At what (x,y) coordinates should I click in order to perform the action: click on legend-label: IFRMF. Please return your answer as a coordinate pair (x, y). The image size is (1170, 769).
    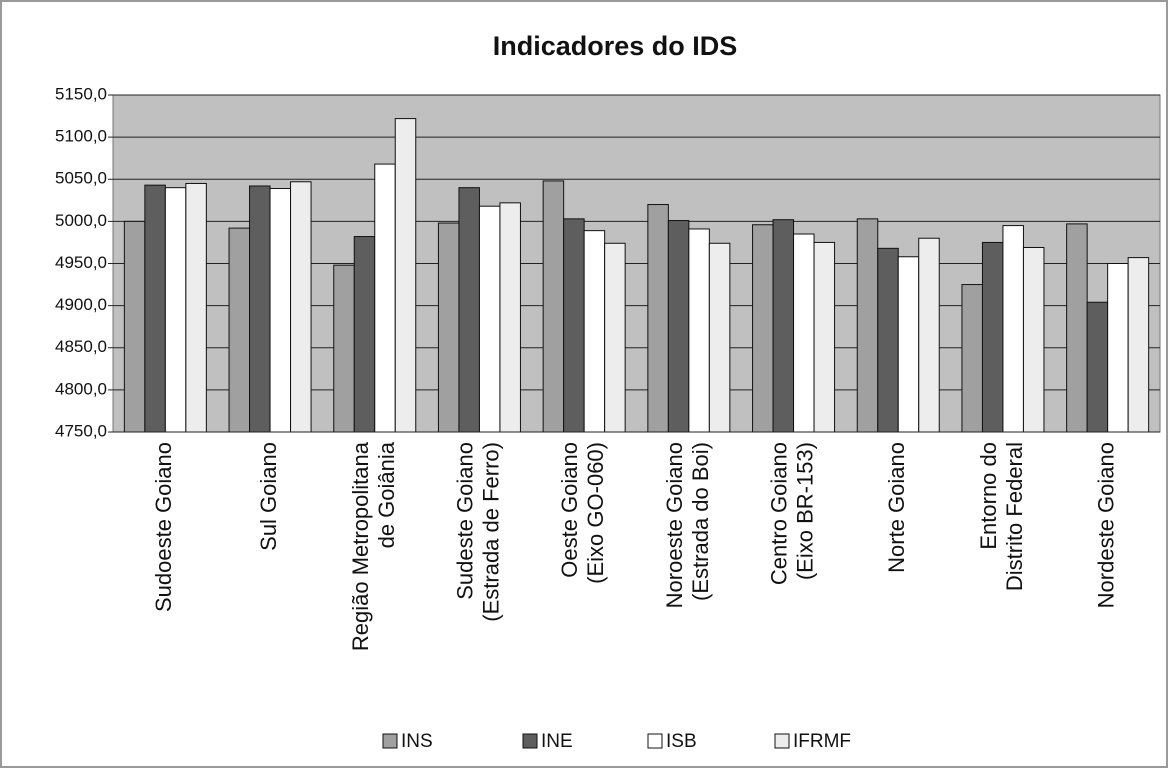
    Looking at the image, I should click on (822, 741).